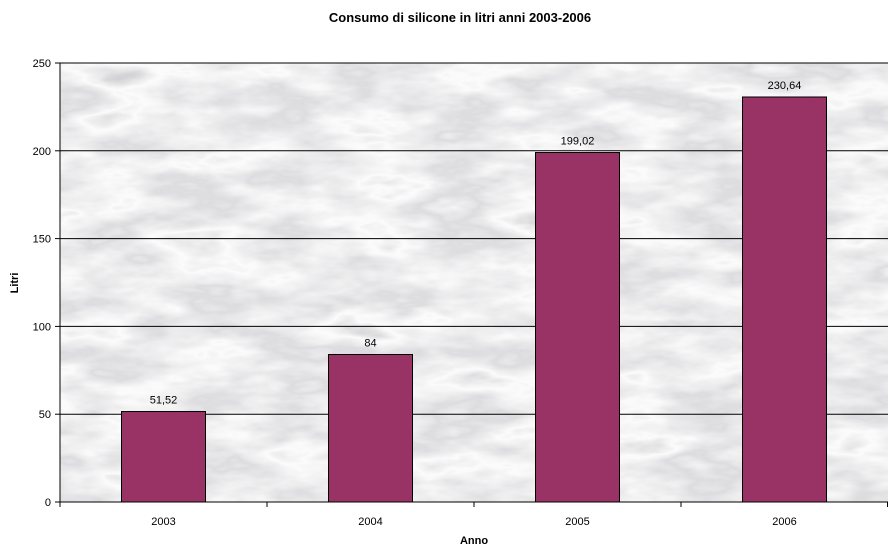 This screenshot has width=888, height=548. Describe the element at coordinates (370, 428) in the screenshot. I see `bar-2004` at that location.